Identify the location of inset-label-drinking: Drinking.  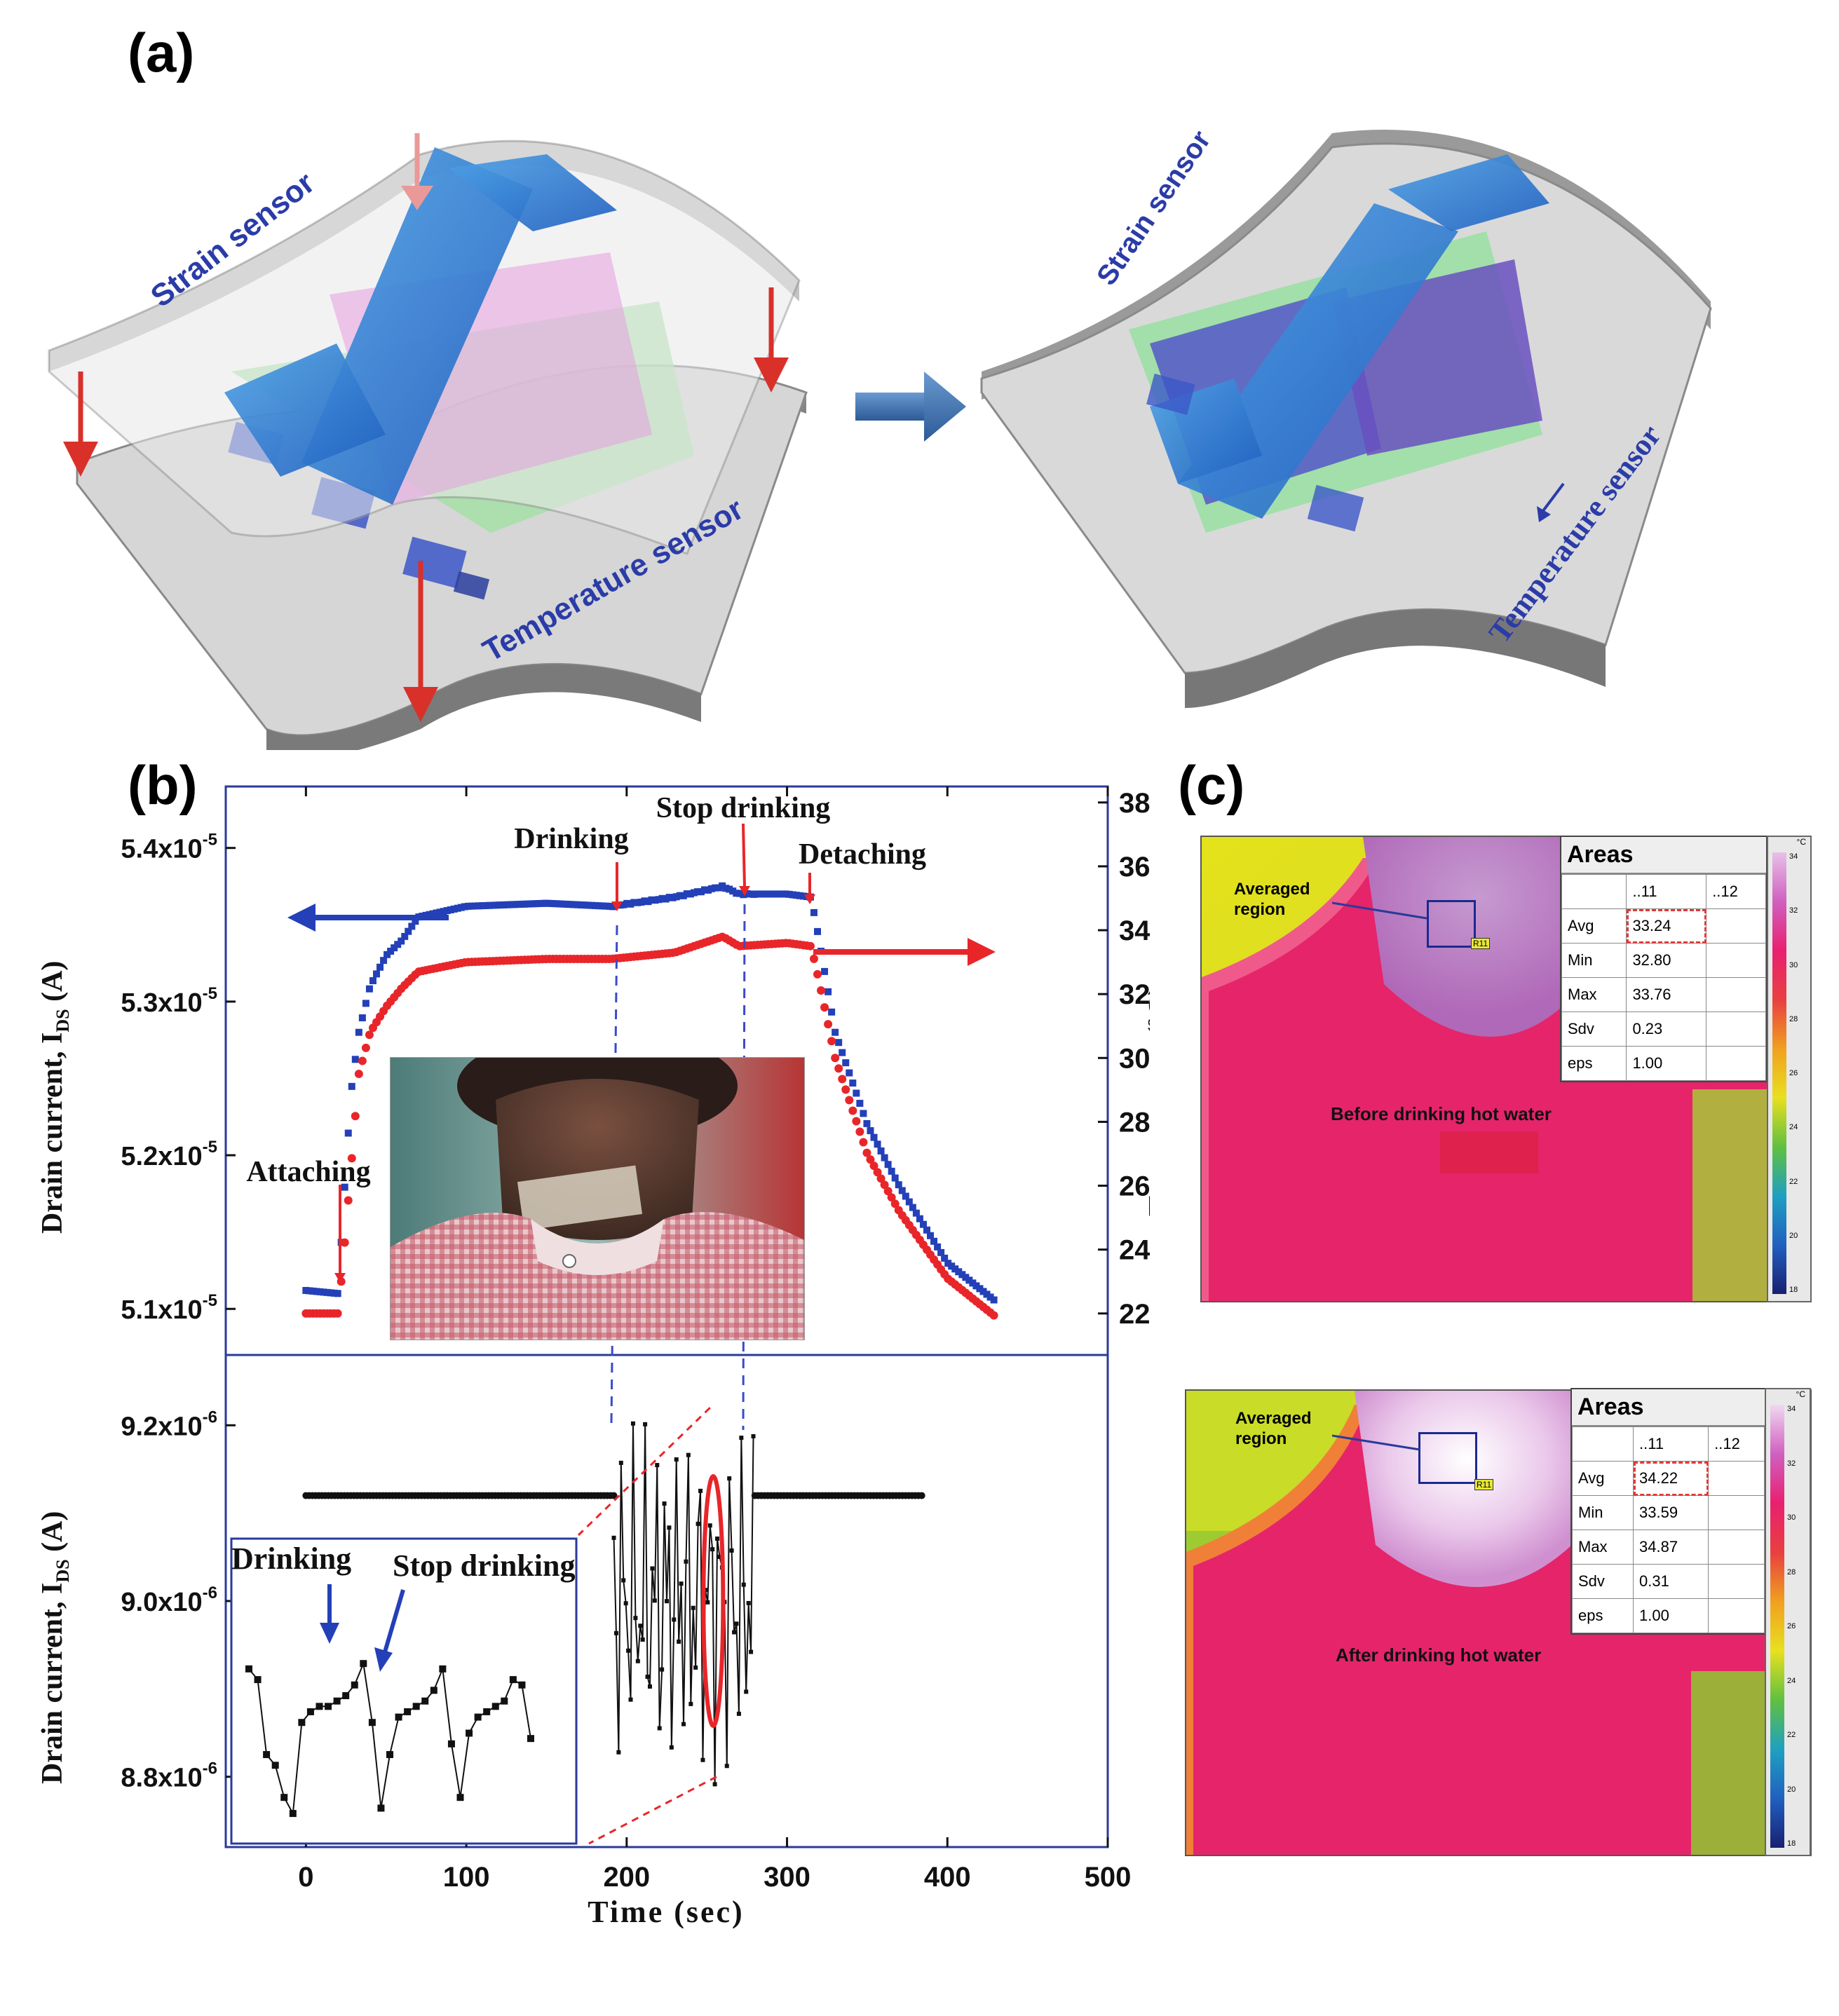
(291, 1559).